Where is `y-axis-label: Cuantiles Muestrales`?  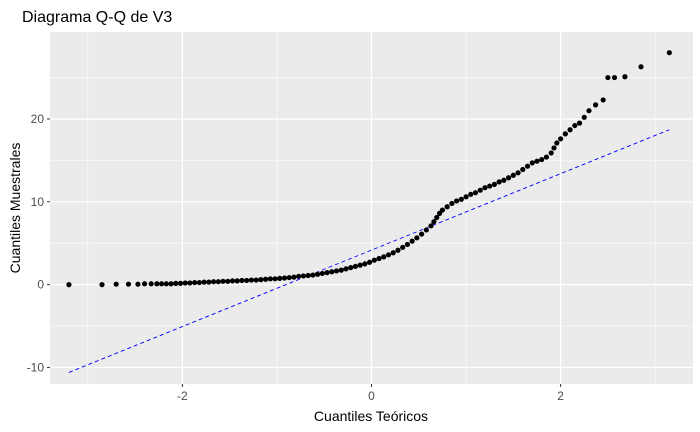 y-axis-label: Cuantiles Muestrales is located at coordinates (15, 208).